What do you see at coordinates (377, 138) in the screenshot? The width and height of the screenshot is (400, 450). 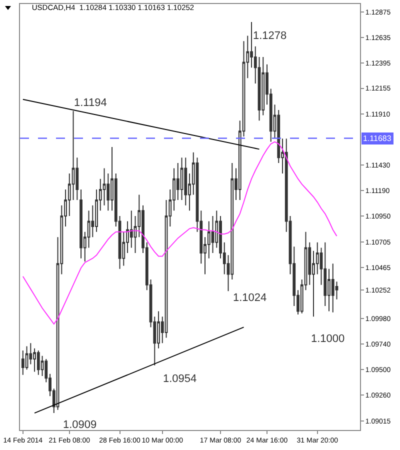 I see `ref-line-label: 1.11683` at bounding box center [377, 138].